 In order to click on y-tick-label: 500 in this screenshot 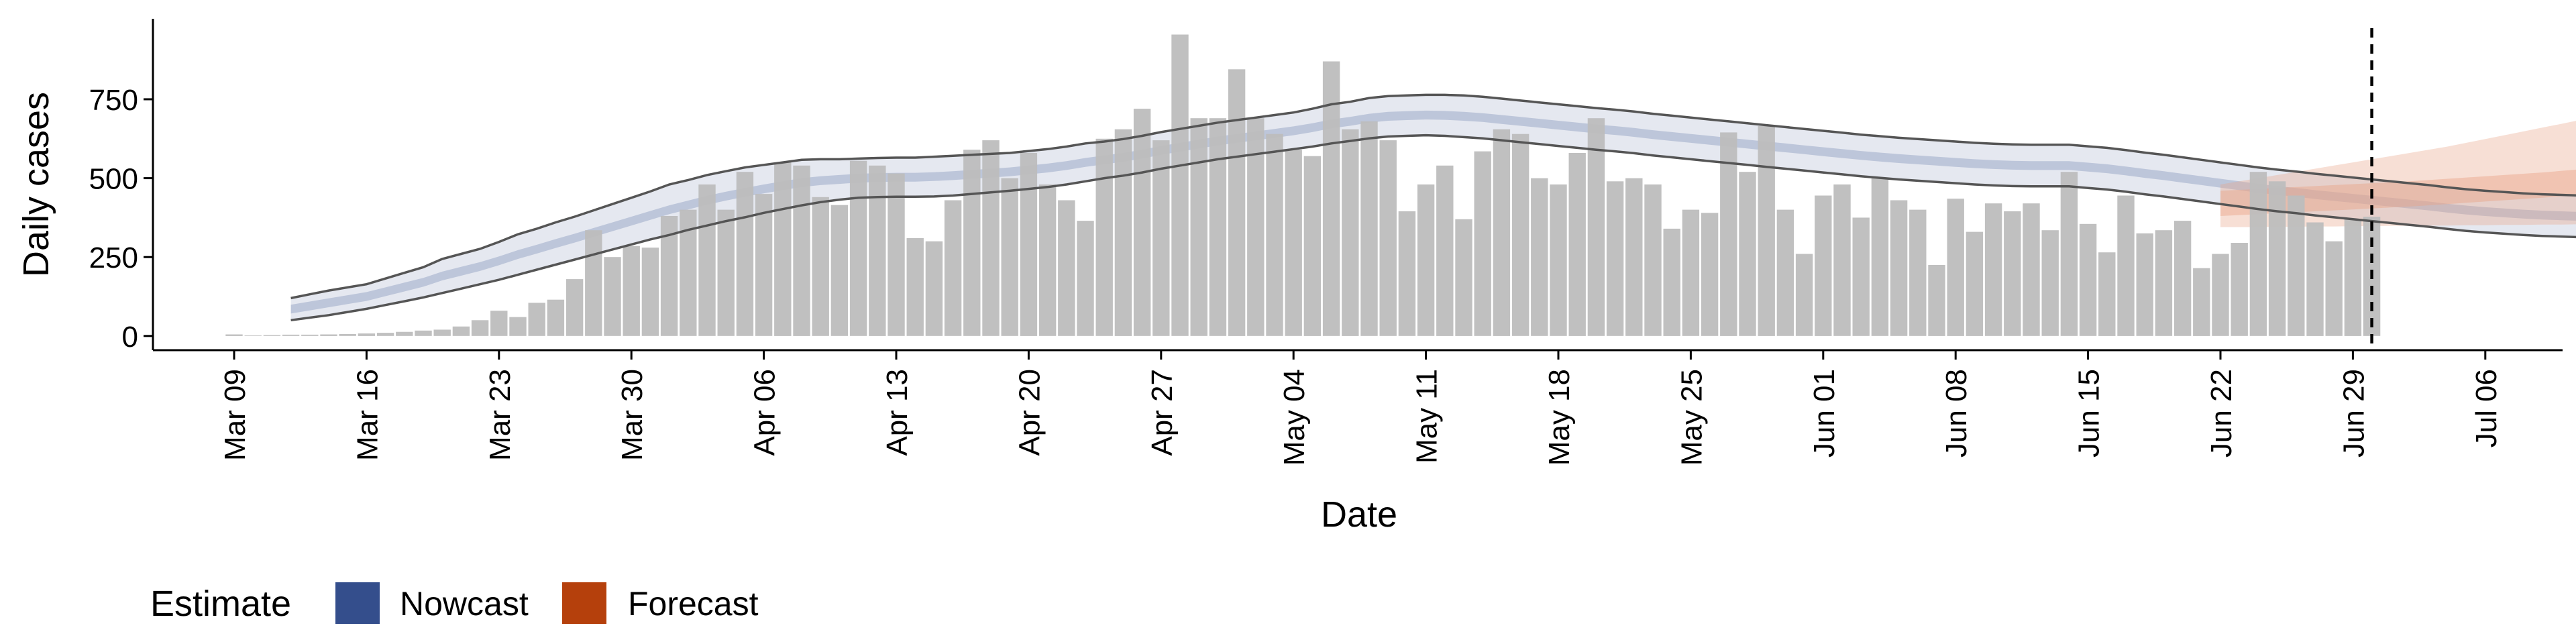, I will do `click(113, 179)`.